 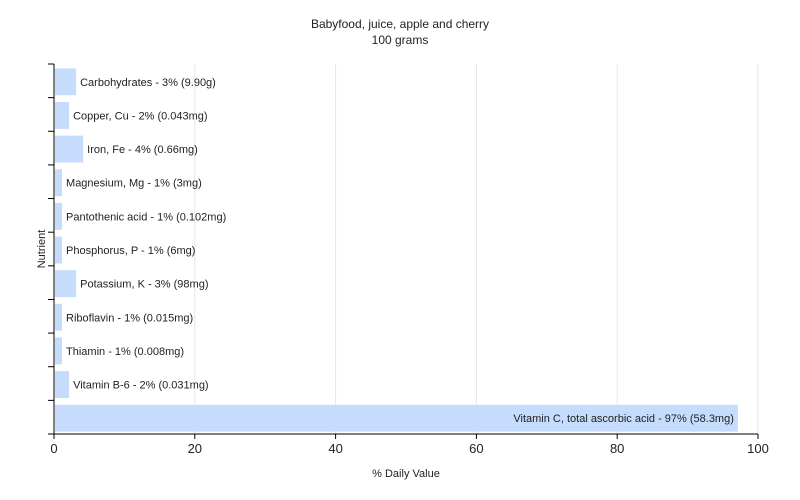 I want to click on bar-label: Phosphorus, P - 1% (6mg), so click(x=130, y=251).